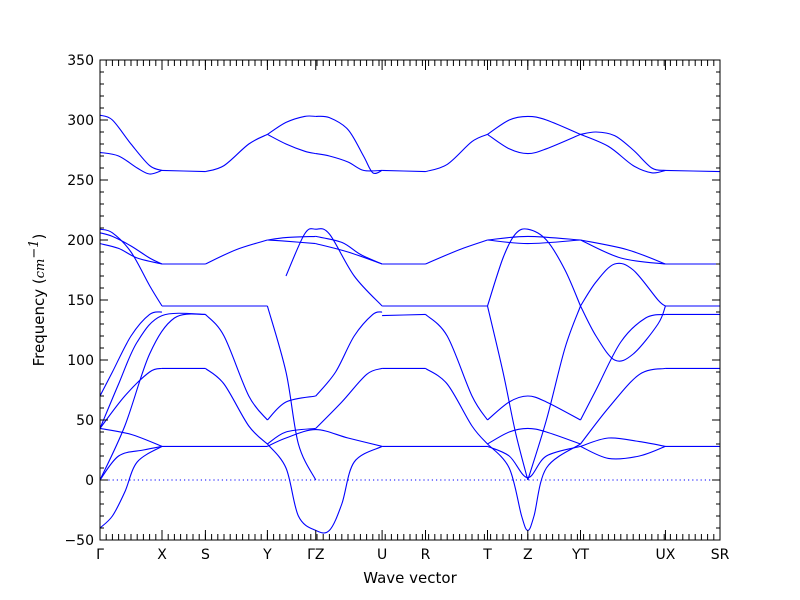 The width and height of the screenshot is (800, 600). What do you see at coordinates (80, 61) in the screenshot?
I see `y-tick-label: 350` at bounding box center [80, 61].